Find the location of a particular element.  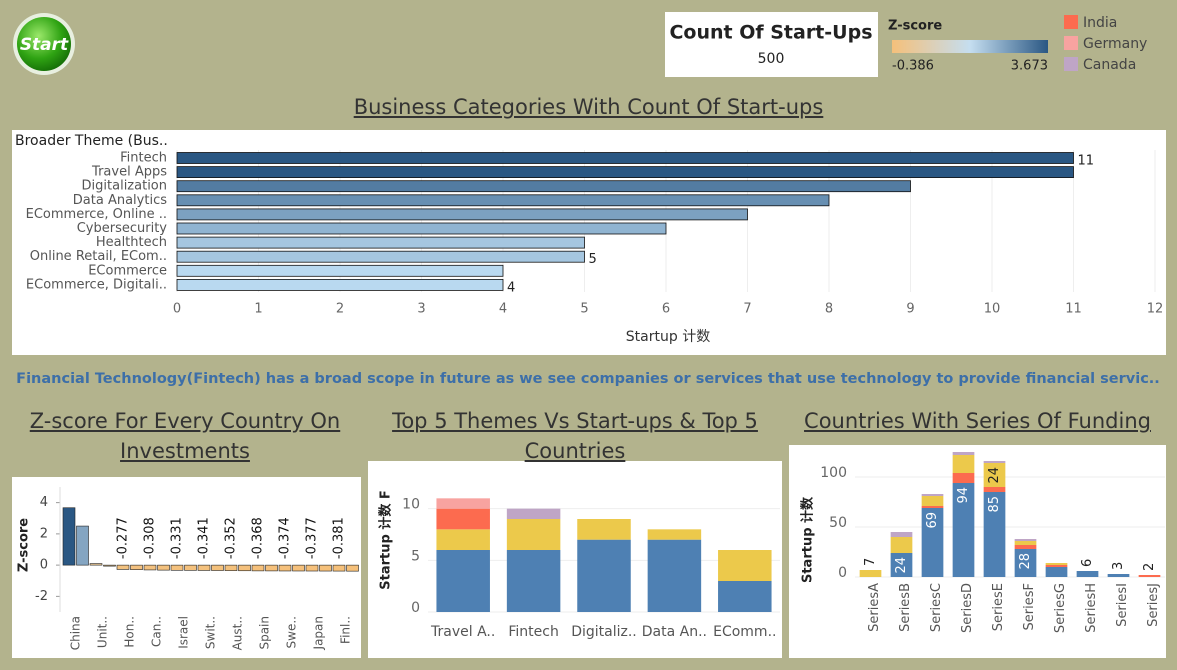

x-tick-label: SeriesA is located at coordinates (874, 607).